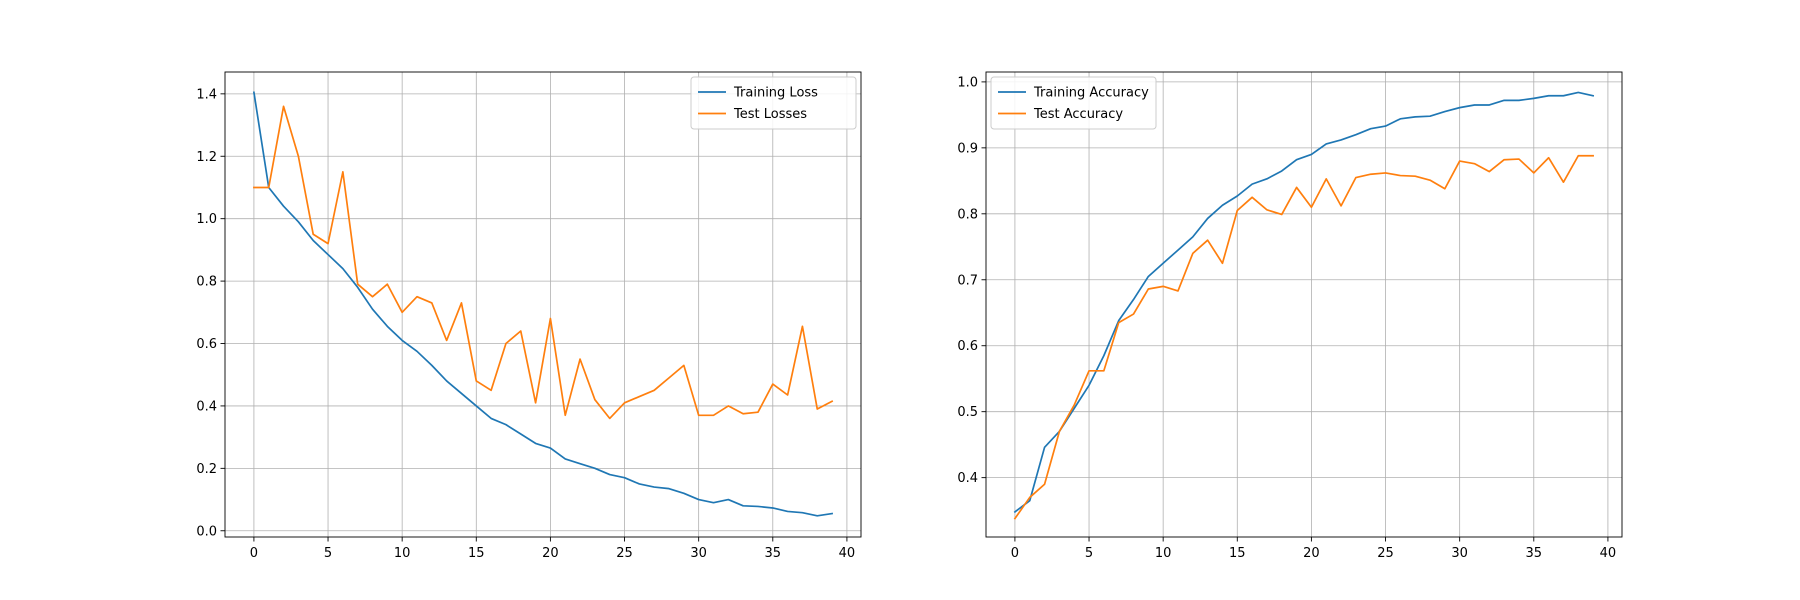 The height and width of the screenshot is (600, 1800). What do you see at coordinates (967, 214) in the screenshot?
I see `accuracy-y-tick-label-4: 0.8` at bounding box center [967, 214].